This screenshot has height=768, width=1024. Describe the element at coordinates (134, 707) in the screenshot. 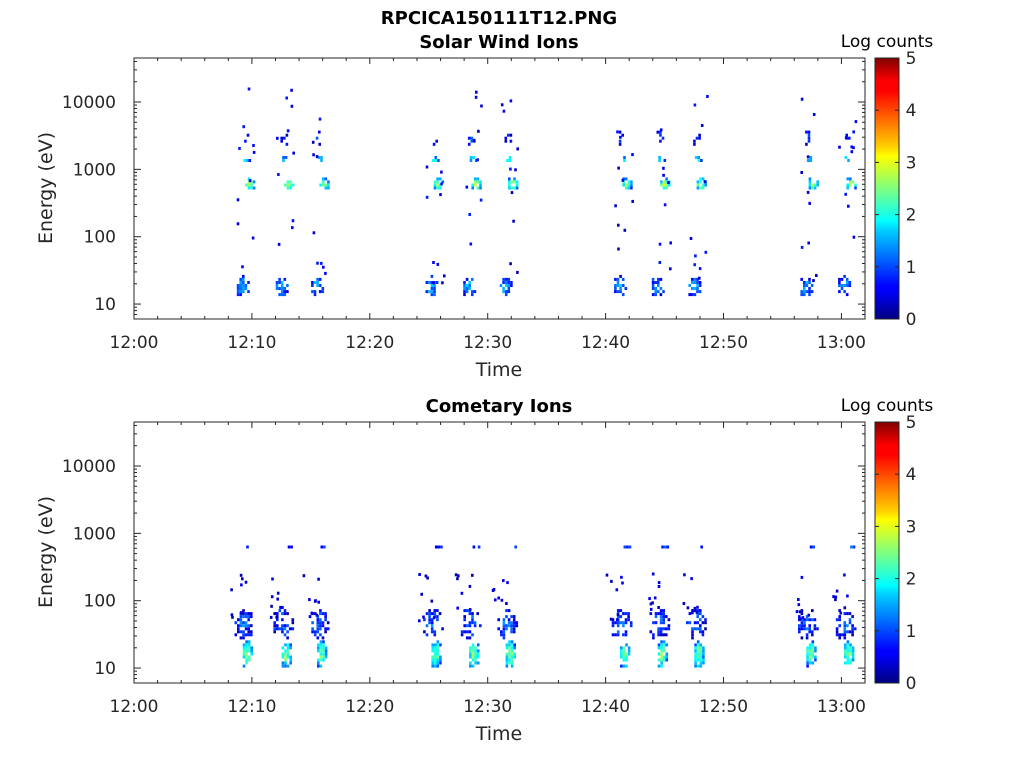

I see `x-tick-label: 12:00` at that location.